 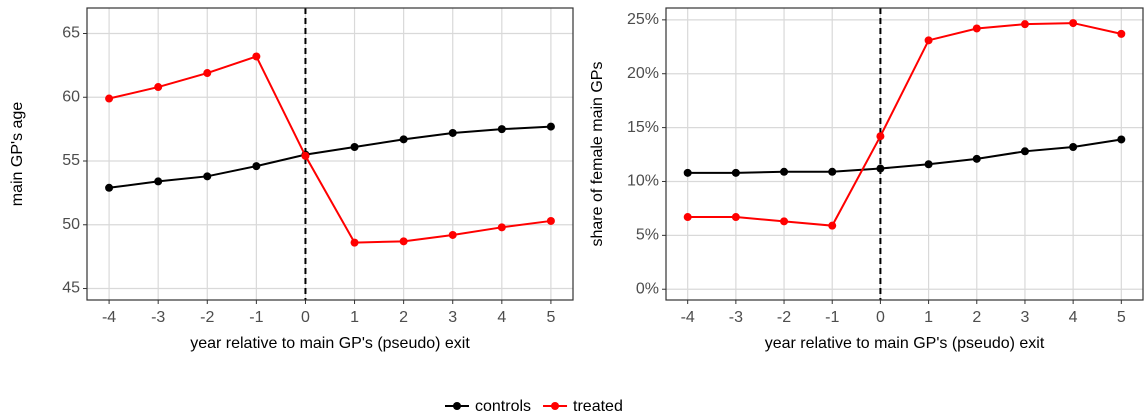 What do you see at coordinates (71, 224) in the screenshot?
I see `y-tick-label: 50` at bounding box center [71, 224].